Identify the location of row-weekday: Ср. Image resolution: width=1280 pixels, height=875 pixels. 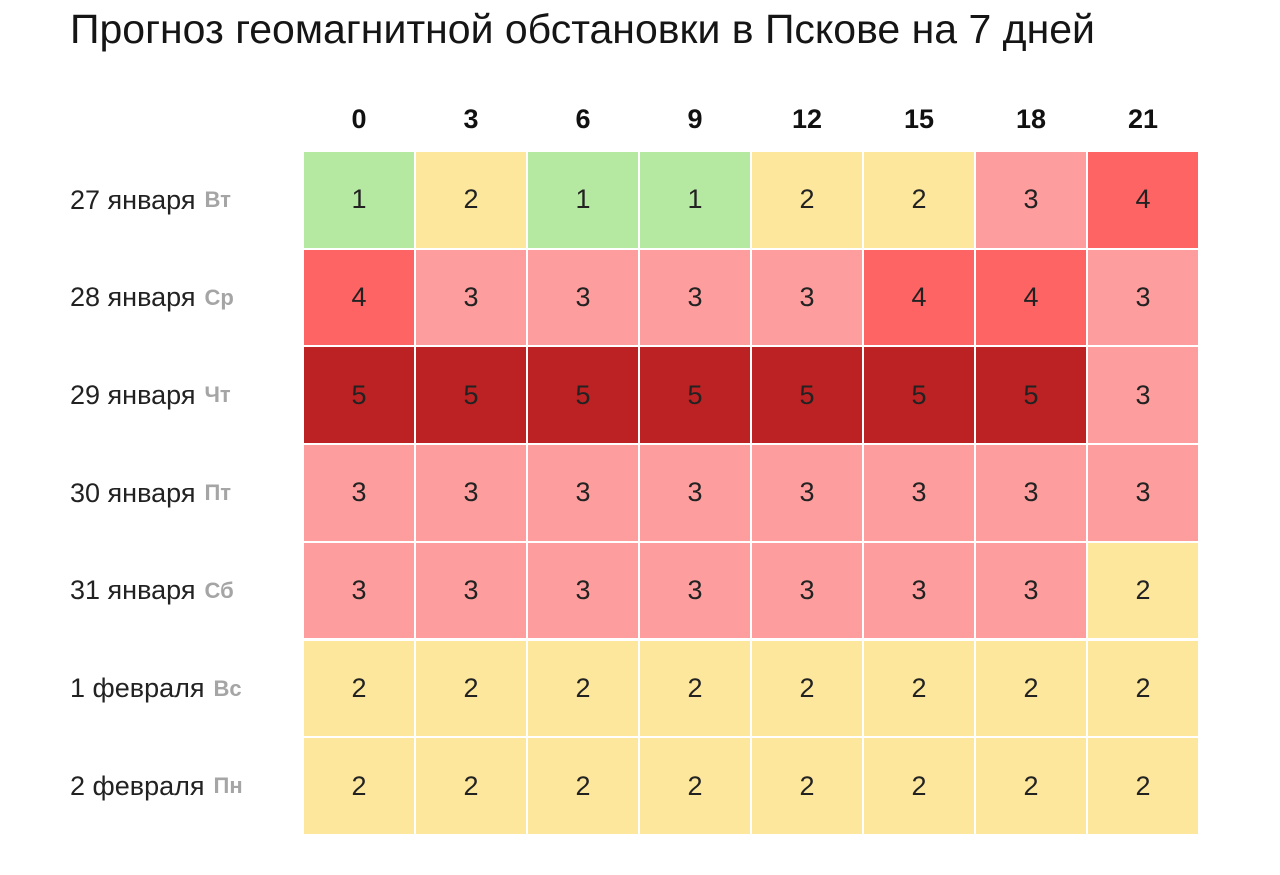
(219, 297).